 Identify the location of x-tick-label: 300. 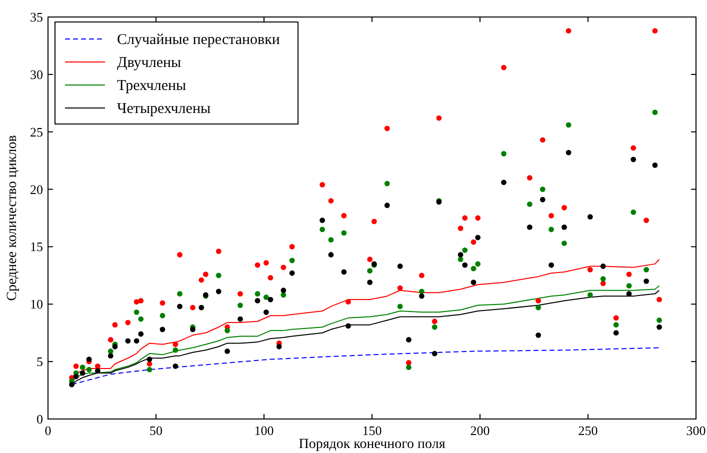
(696, 430).